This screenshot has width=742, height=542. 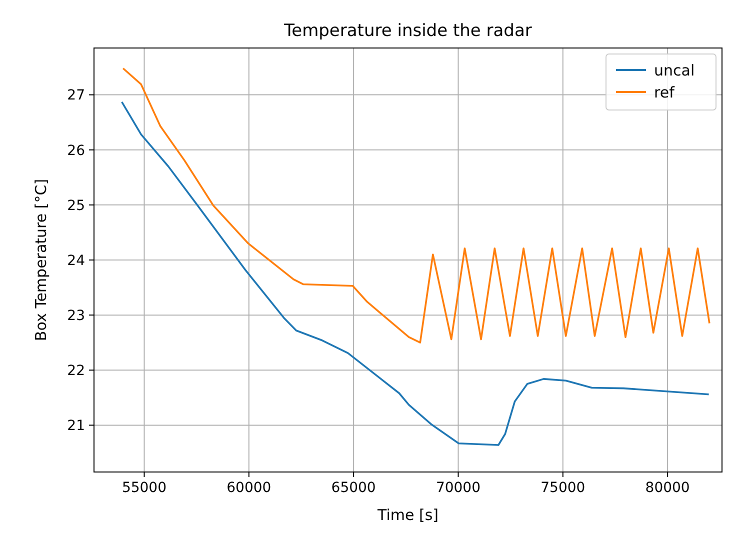 I want to click on legend-label: ref, so click(x=665, y=92).